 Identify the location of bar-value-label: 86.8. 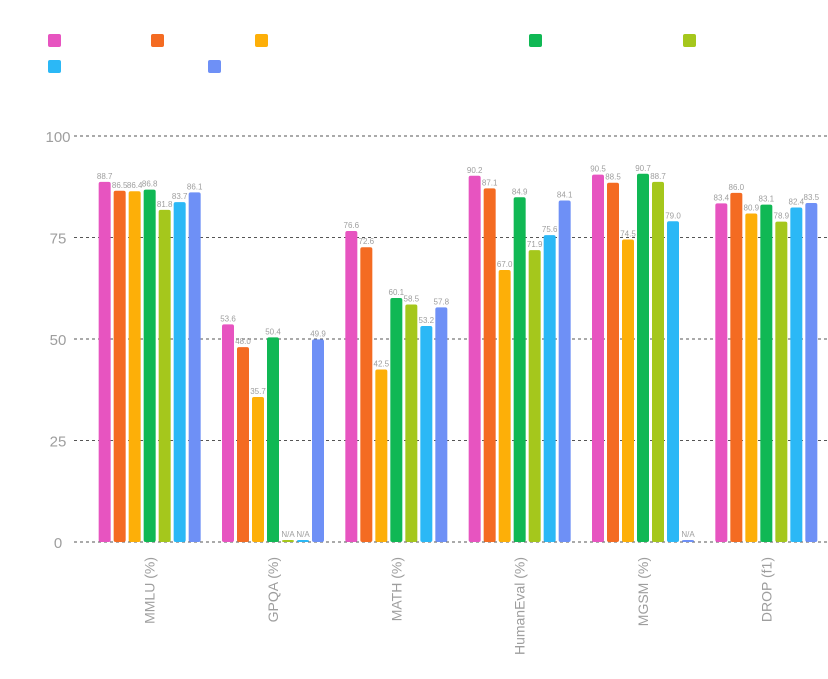
(150, 184).